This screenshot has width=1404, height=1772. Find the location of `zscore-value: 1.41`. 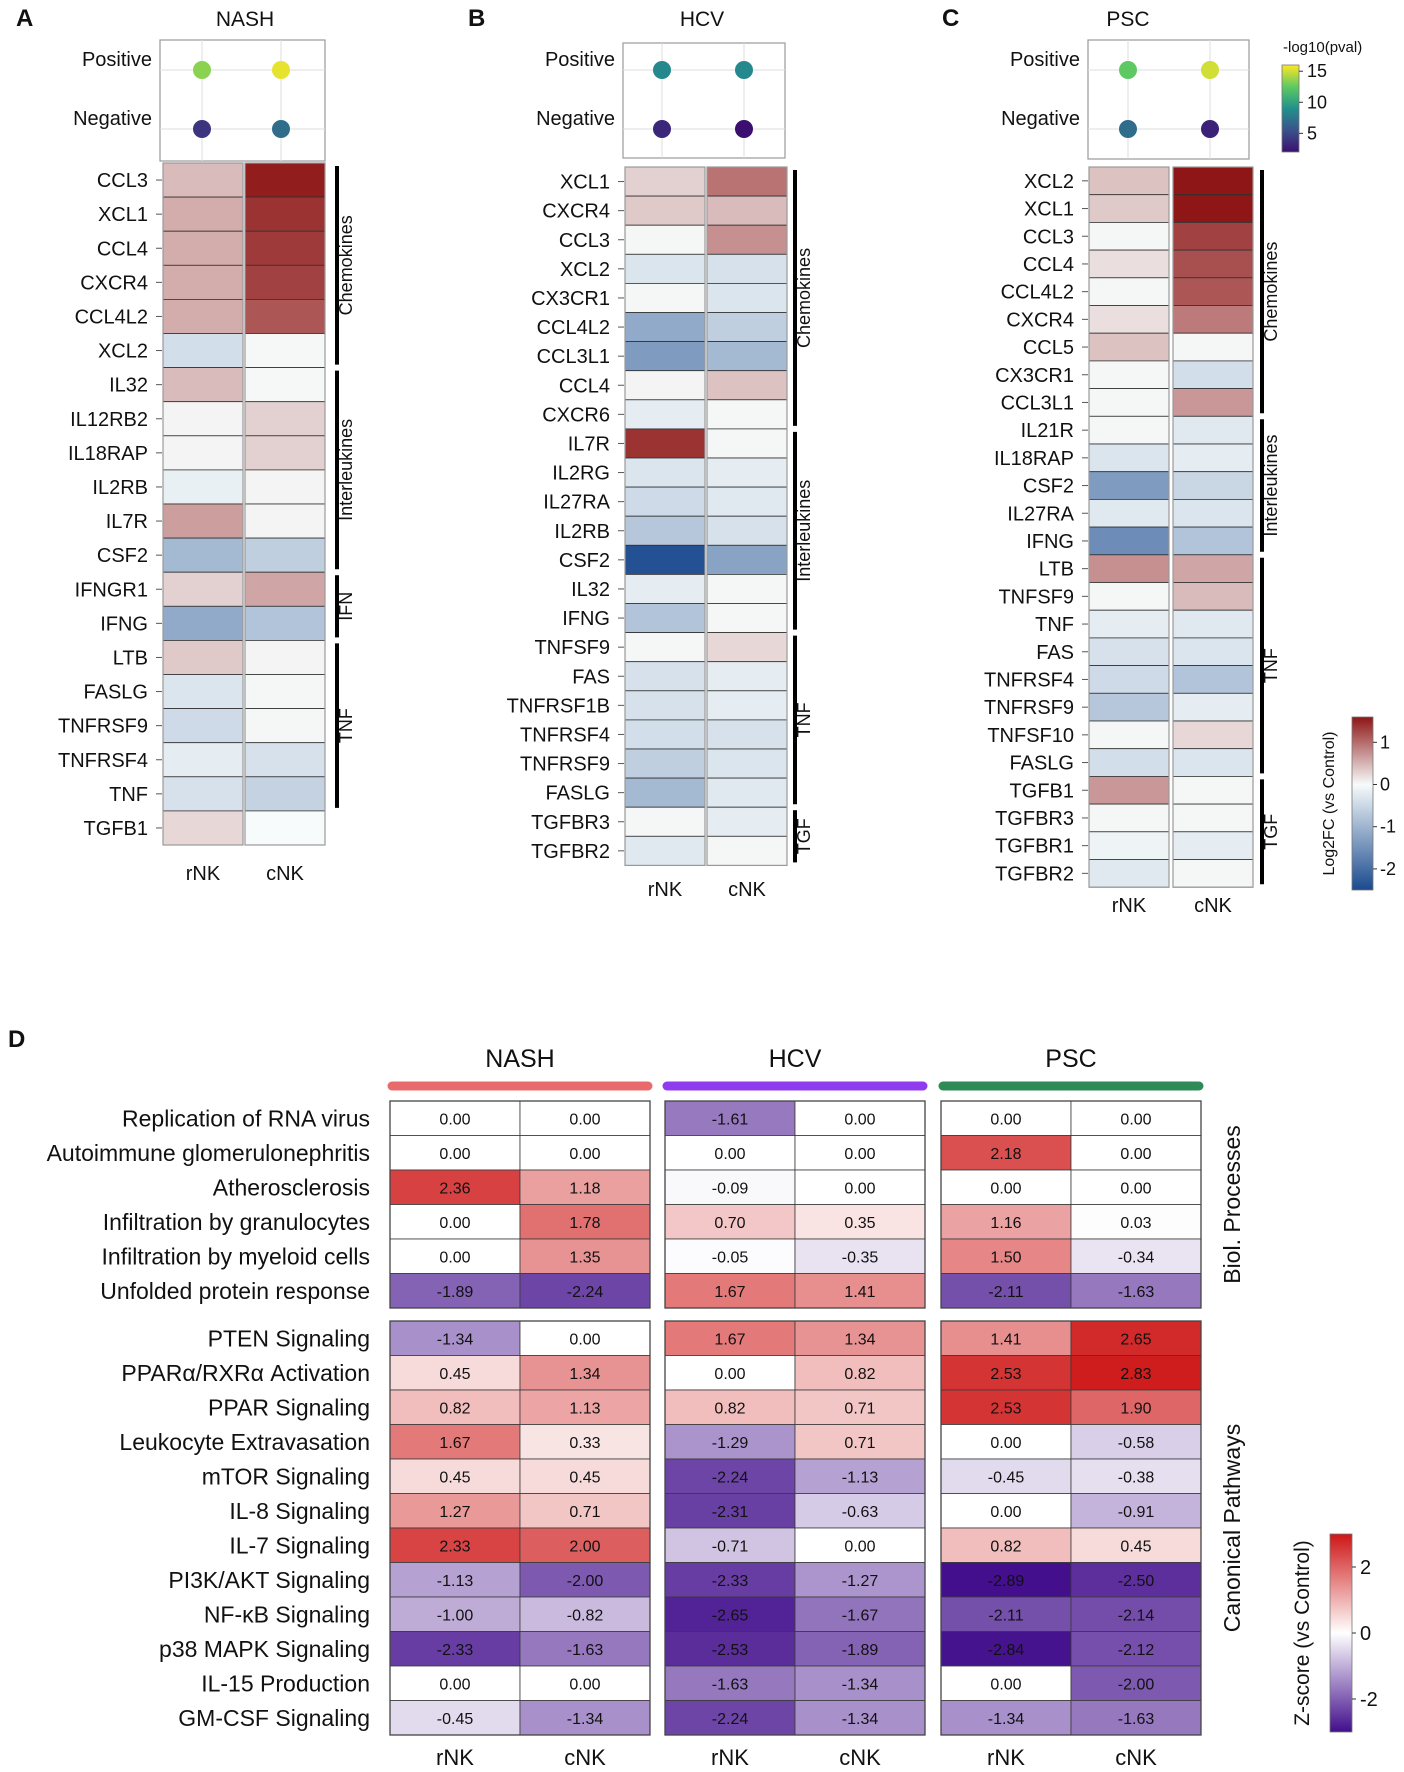

zscore-value: 1.41 is located at coordinates (859, 1292).